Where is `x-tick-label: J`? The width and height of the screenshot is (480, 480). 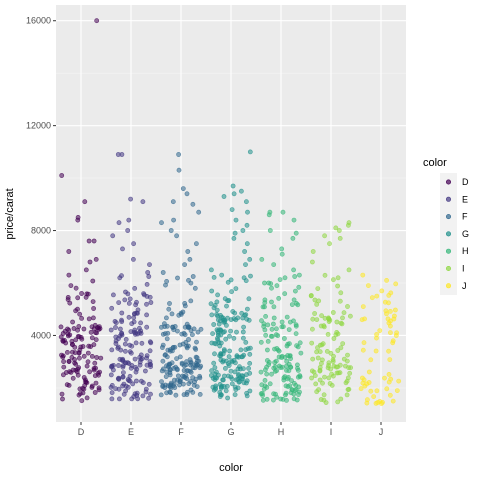 x-tick-label: J is located at coordinates (381, 432).